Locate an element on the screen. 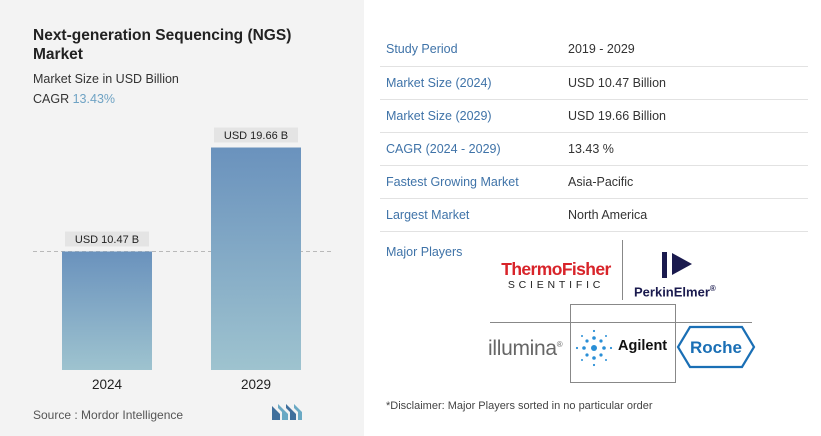  info-key: Largest Market is located at coordinates (474, 215).